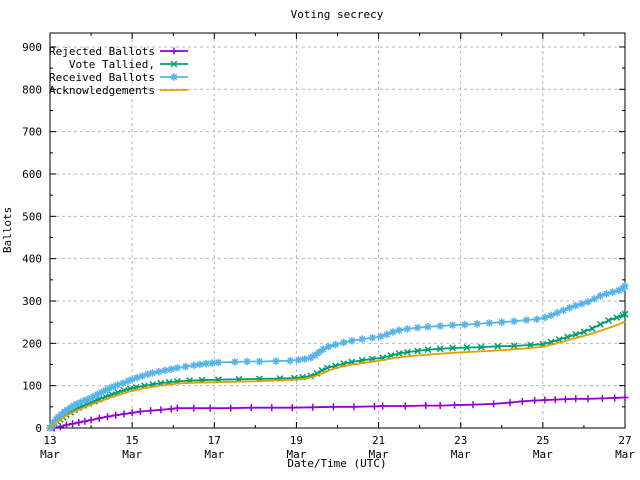  Describe the element at coordinates (174, 64) in the screenshot. I see `legend-marker-cross-icon` at that location.